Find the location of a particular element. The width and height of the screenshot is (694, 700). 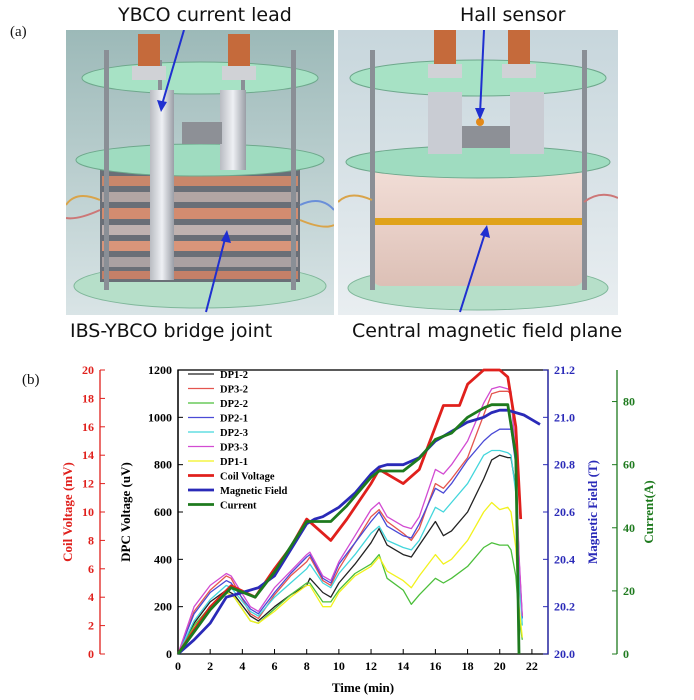

field-axis-label: Magnetic Field (T) is located at coordinates (592, 512).